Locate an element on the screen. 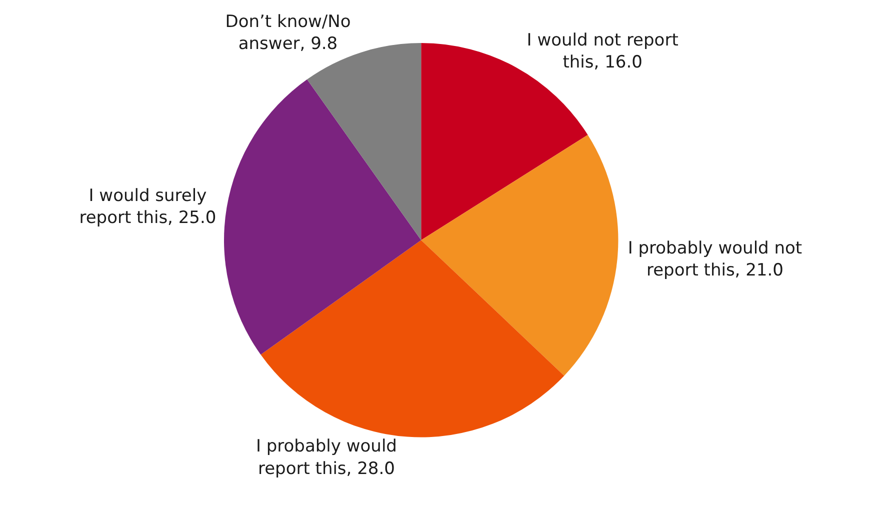 The height and width of the screenshot is (512, 896). slice-label: Don’t know/No answer, 9.8 is located at coordinates (288, 33).